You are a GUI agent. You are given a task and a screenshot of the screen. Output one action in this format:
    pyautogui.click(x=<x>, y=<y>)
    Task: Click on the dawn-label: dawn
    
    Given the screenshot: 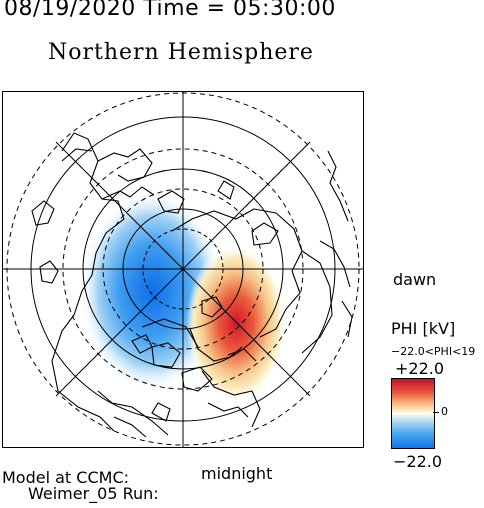 What is the action you would take?
    pyautogui.click(x=415, y=279)
    